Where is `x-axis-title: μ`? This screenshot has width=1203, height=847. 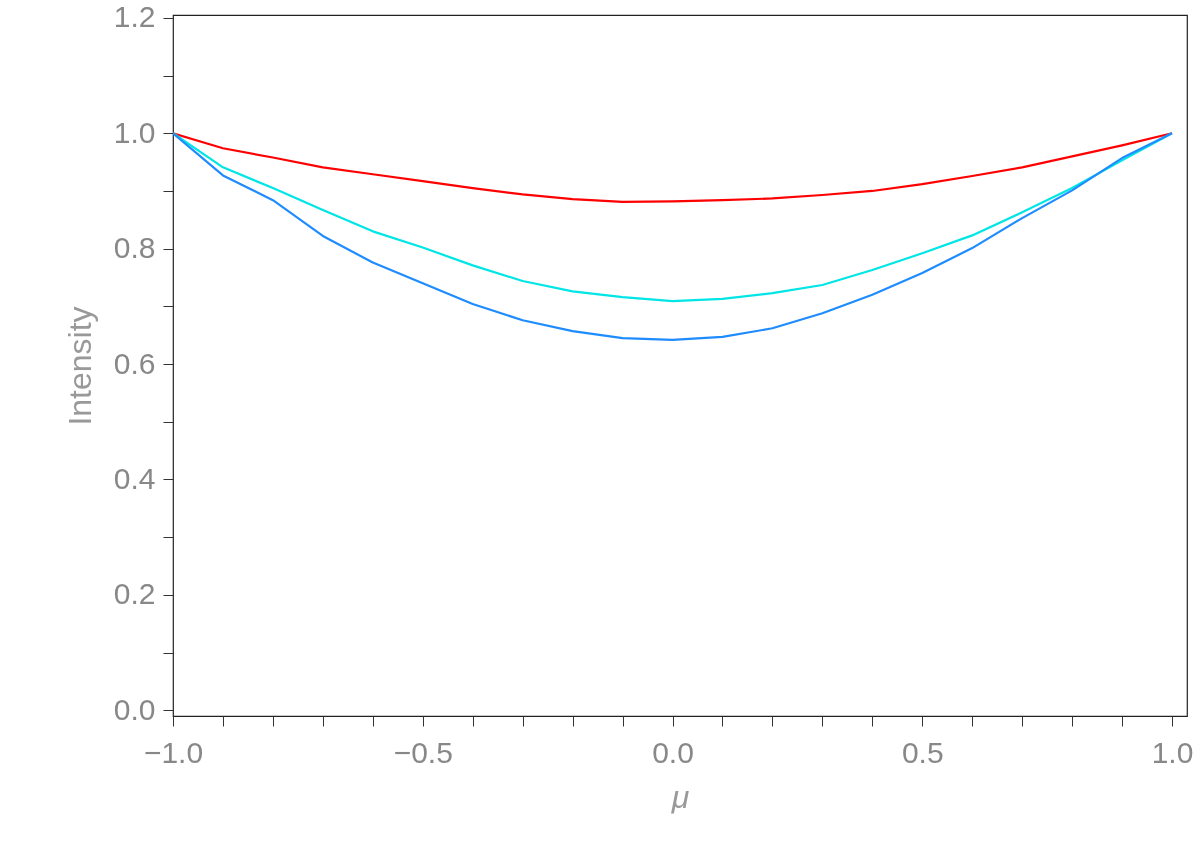 x-axis-title: μ is located at coordinates (680, 796).